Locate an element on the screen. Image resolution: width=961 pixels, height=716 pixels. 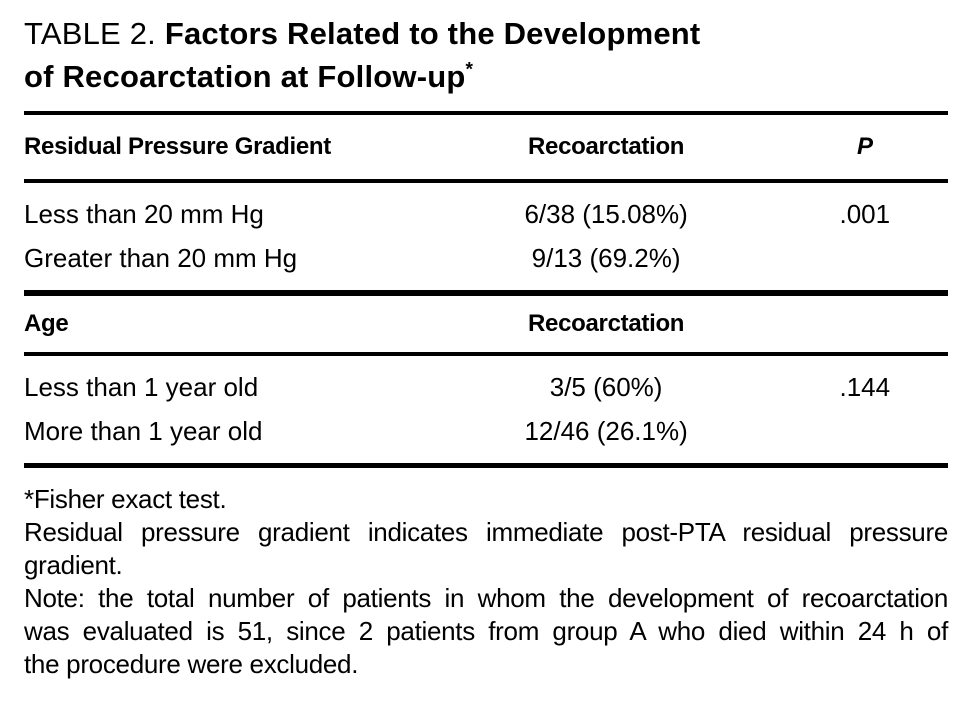
table-number: TABLE 2. is located at coordinates (90, 33).